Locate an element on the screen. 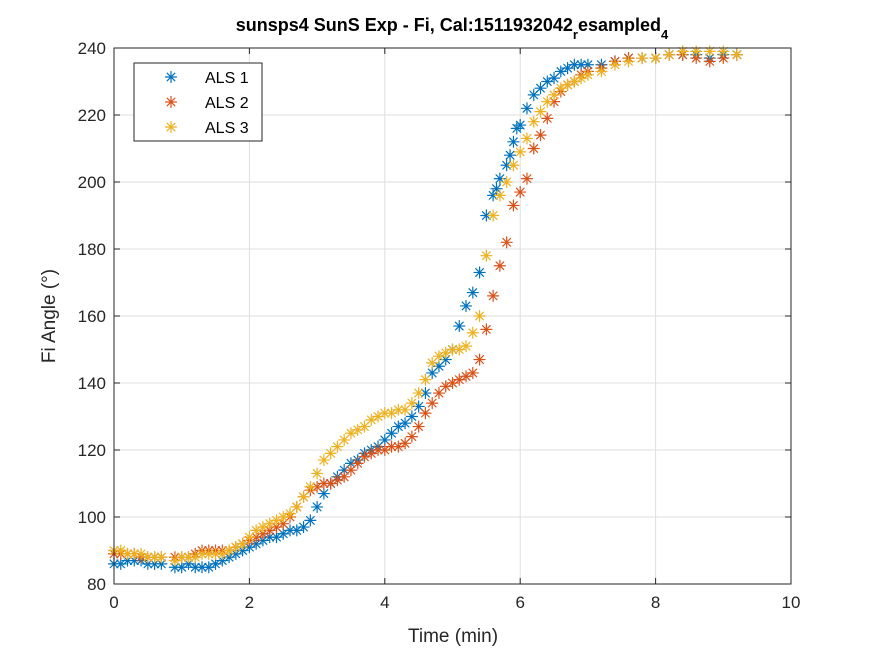 The height and width of the screenshot is (656, 875). y-tick-label: 100 is located at coordinates (92, 517).